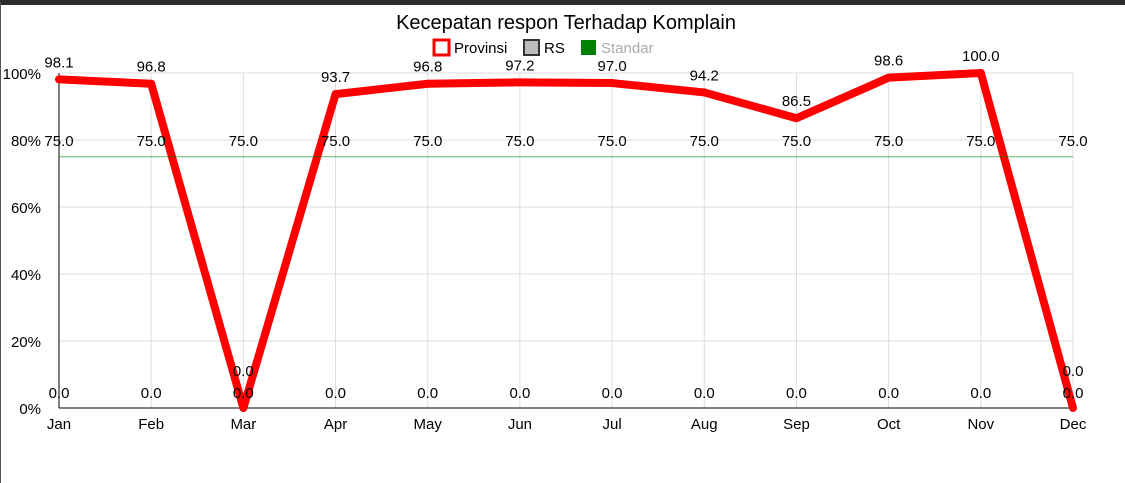  What do you see at coordinates (520, 424) in the screenshot?
I see `x-tick-label: Jun` at bounding box center [520, 424].